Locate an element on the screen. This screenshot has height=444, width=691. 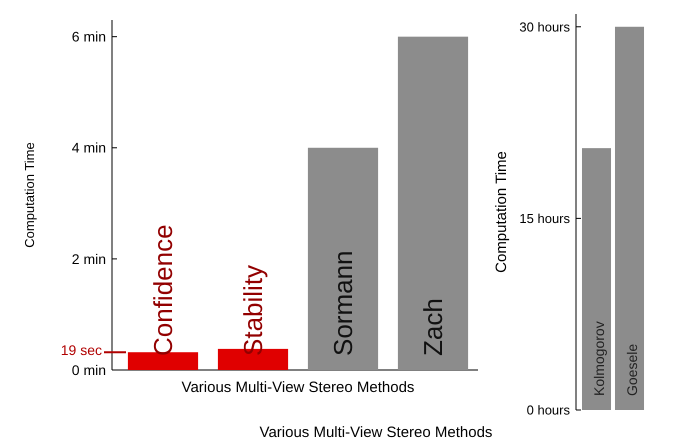
y-tick-label: 2 min is located at coordinates (89, 258).